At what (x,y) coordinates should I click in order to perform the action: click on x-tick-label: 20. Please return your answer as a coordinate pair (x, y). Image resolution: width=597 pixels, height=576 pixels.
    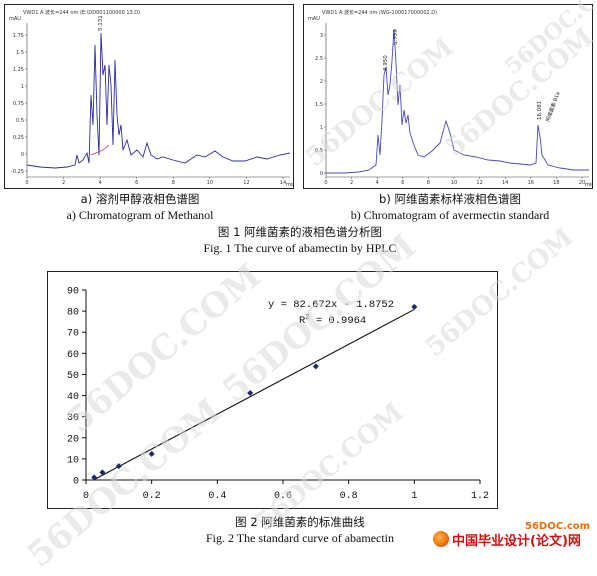
    Looking at the image, I should click on (582, 183).